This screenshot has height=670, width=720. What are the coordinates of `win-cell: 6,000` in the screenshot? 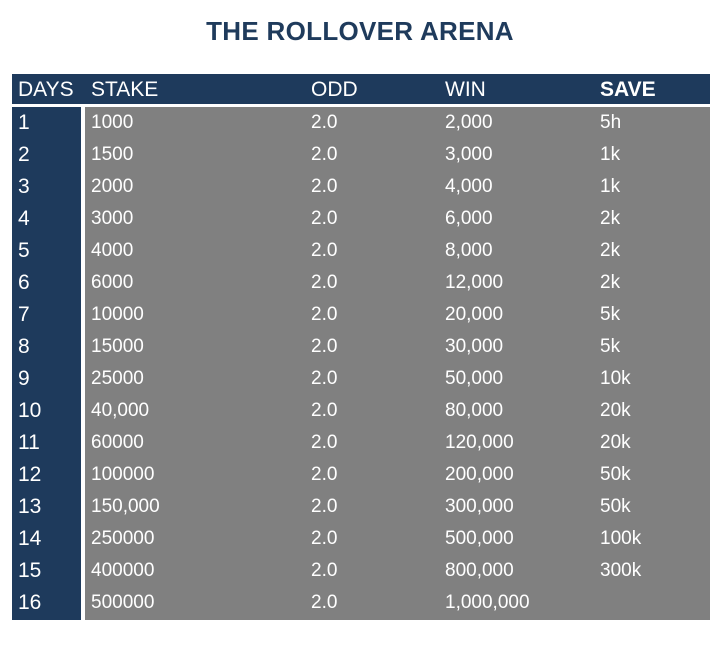 It's located at (469, 218).